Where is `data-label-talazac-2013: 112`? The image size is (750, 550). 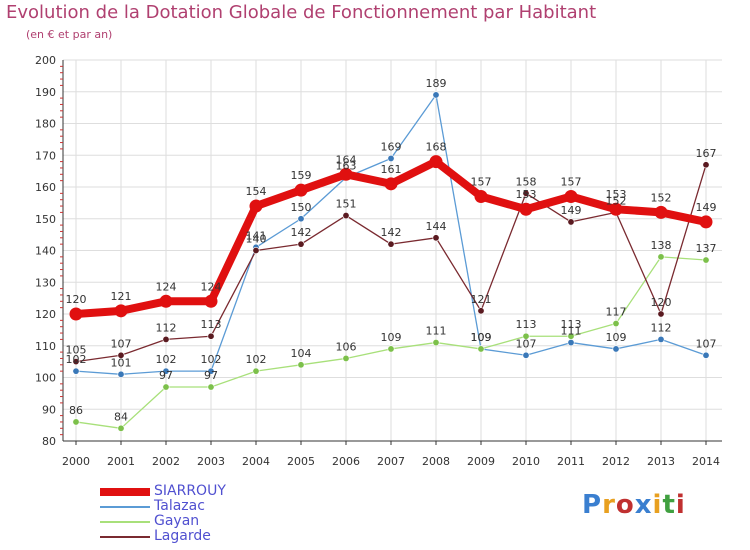
data-label-talazac-2013: 112 is located at coordinates (661, 327).